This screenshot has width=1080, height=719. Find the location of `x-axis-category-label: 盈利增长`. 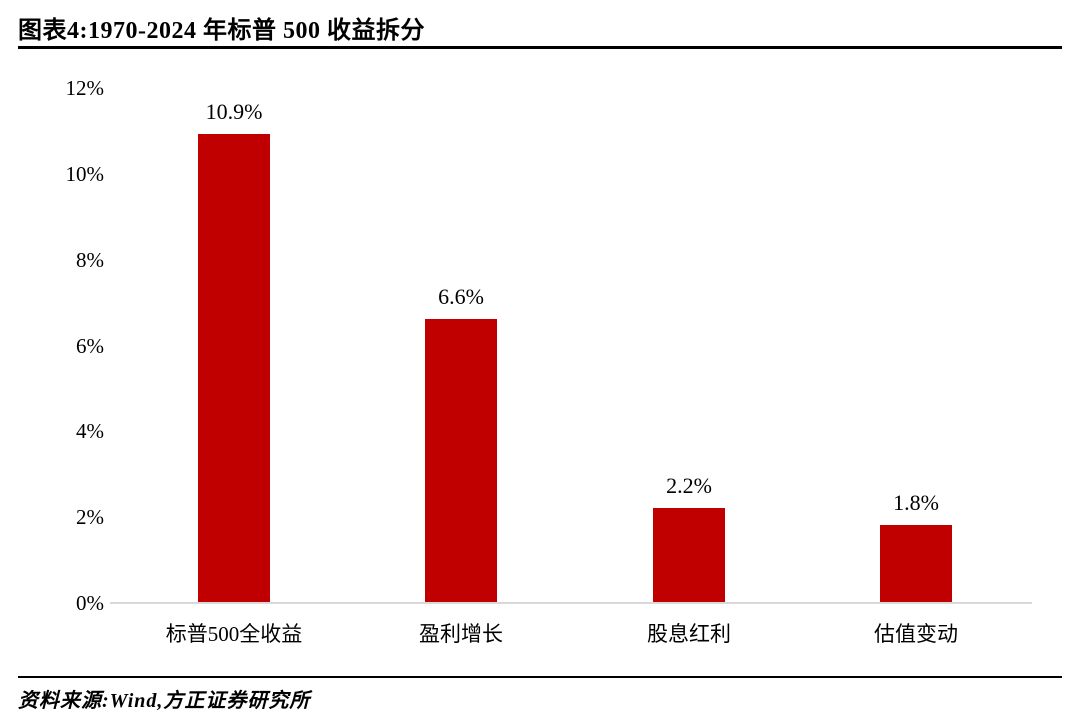

x-axis-category-label: 盈利增长 is located at coordinates (461, 634).